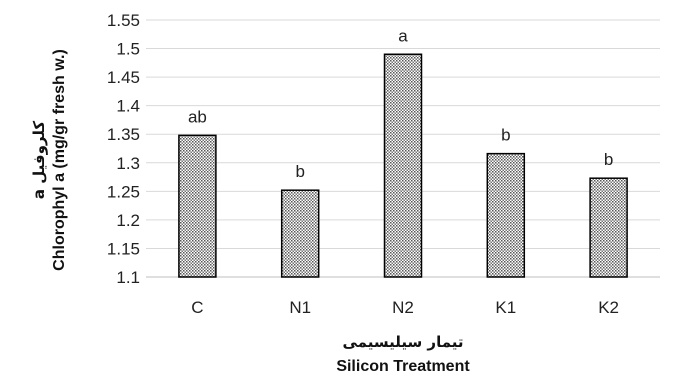 Image resolution: width=680 pixels, height=377 pixels. What do you see at coordinates (123, 77) in the screenshot?
I see `y-tick-label: 1.45` at bounding box center [123, 77].